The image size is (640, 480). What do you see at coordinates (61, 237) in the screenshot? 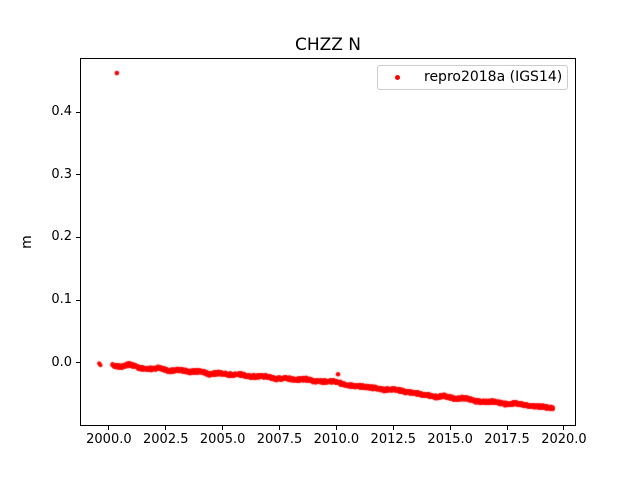
I see `y-tick-label: 0.2` at bounding box center [61, 237].